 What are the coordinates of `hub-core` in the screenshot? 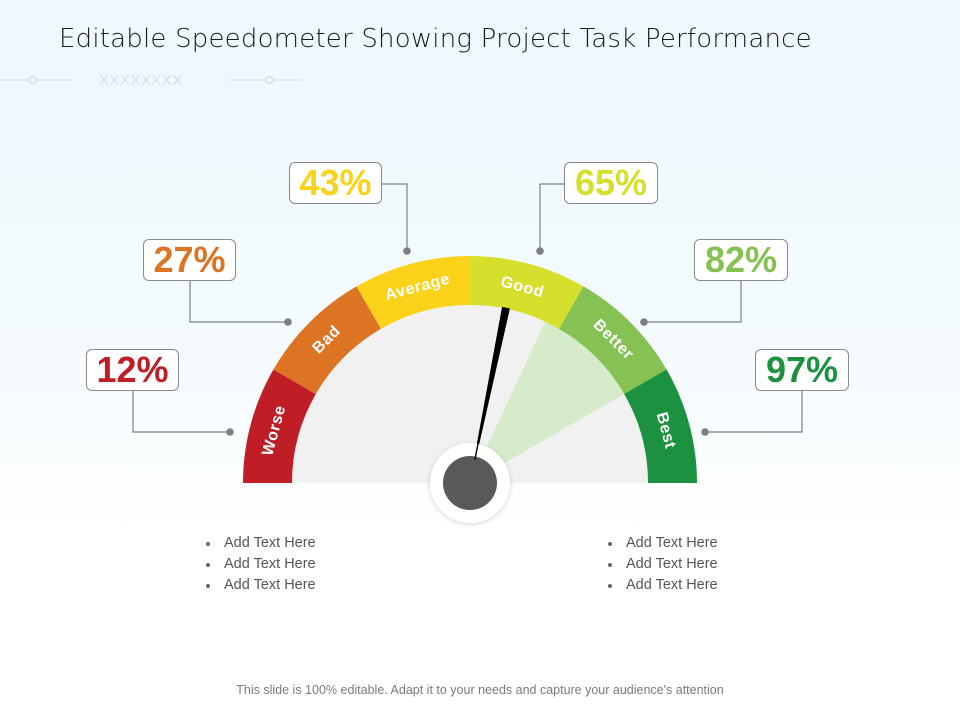 It's located at (470, 483).